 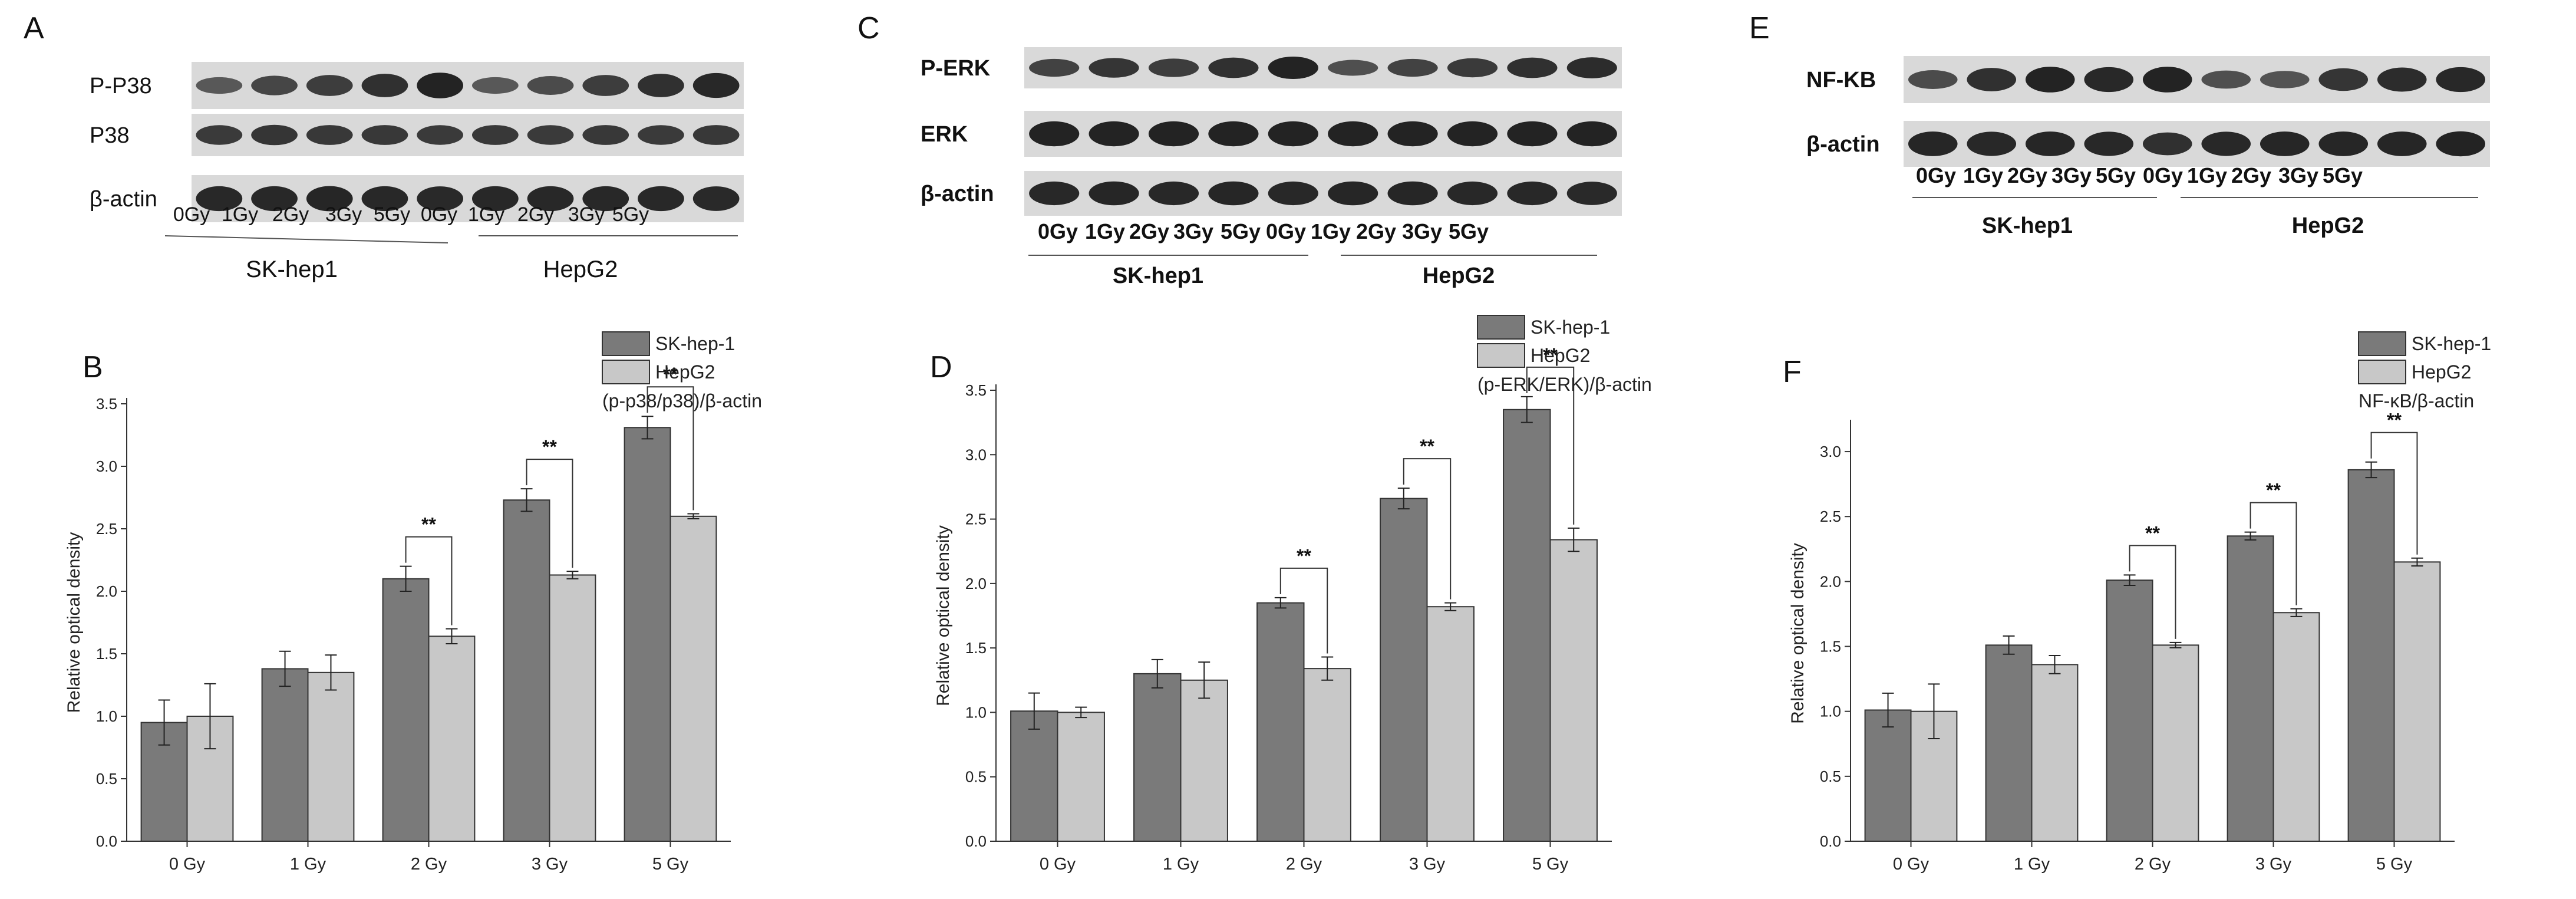 I want to click on blot-row-label: β-actin, so click(x=1843, y=144).